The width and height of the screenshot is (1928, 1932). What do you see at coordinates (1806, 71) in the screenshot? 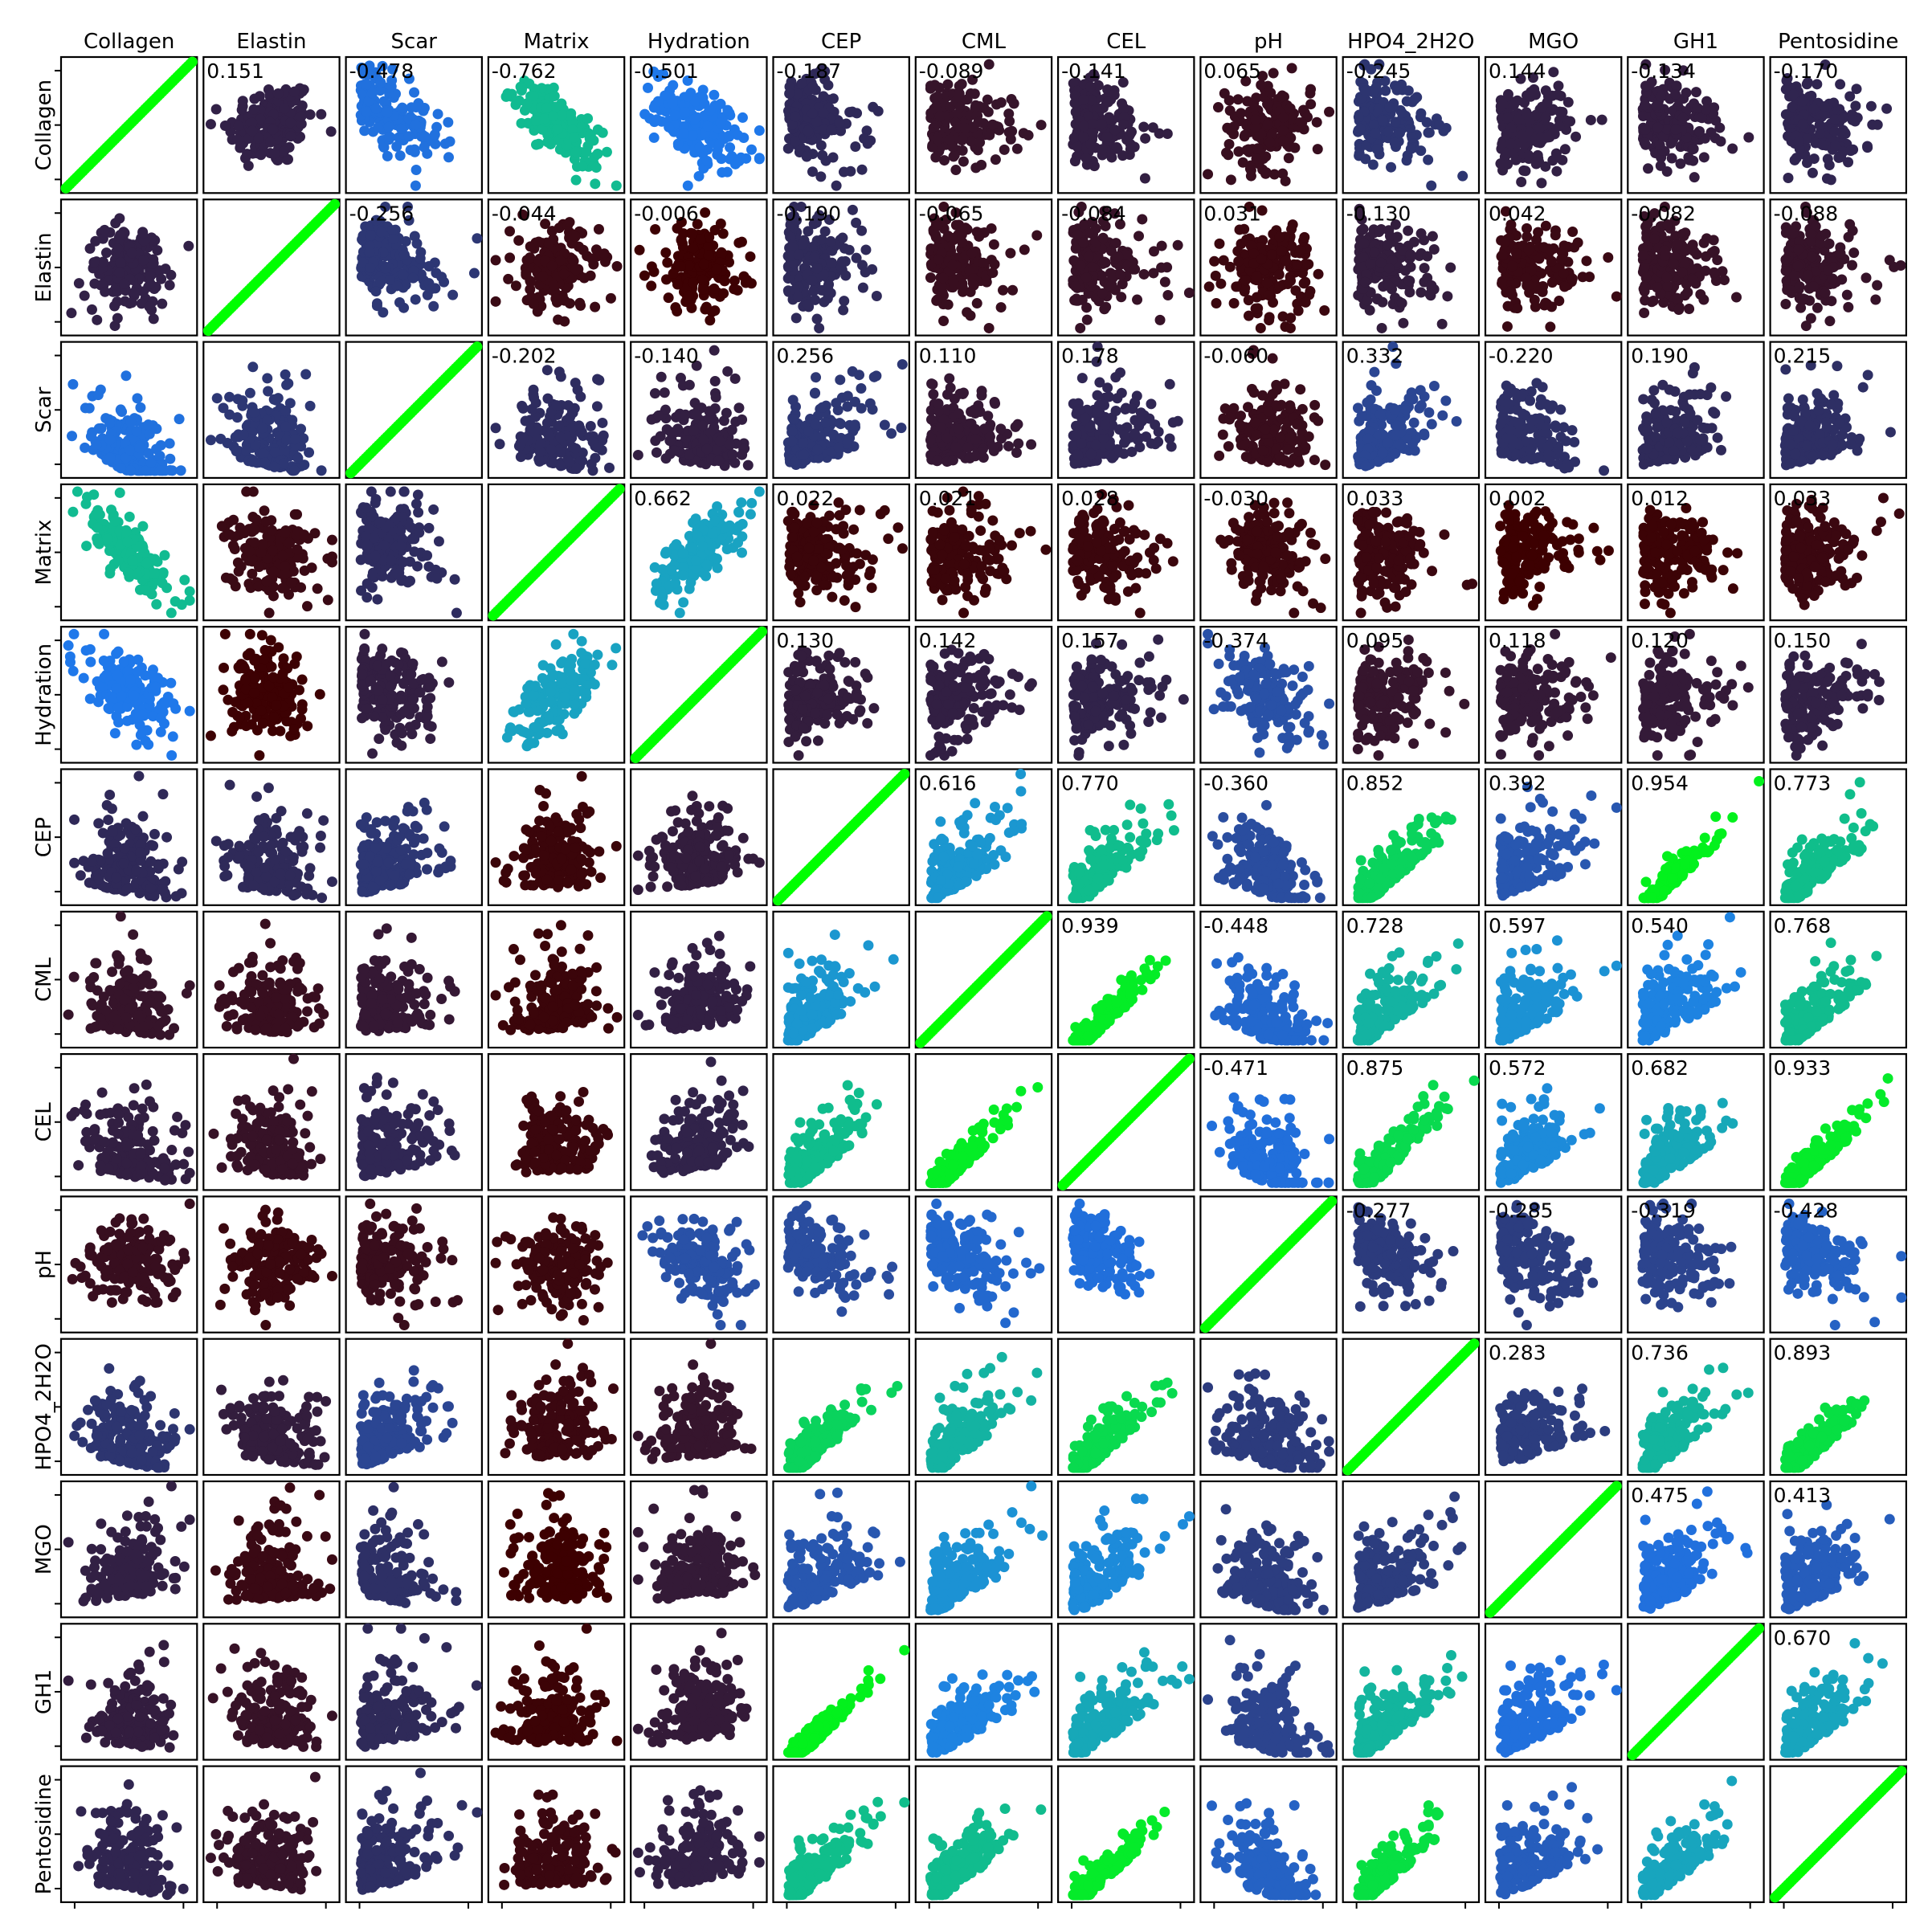
I see `correlation-label: -0.170` at bounding box center [1806, 71].